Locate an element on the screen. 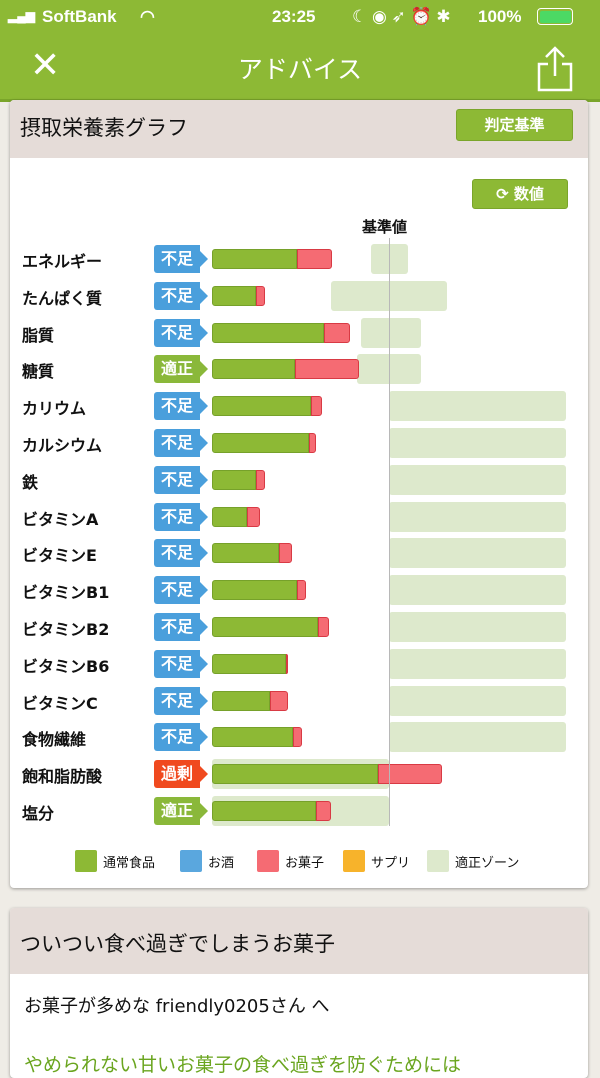  signal-icon: ▂▄▆ is located at coordinates (21, 16).